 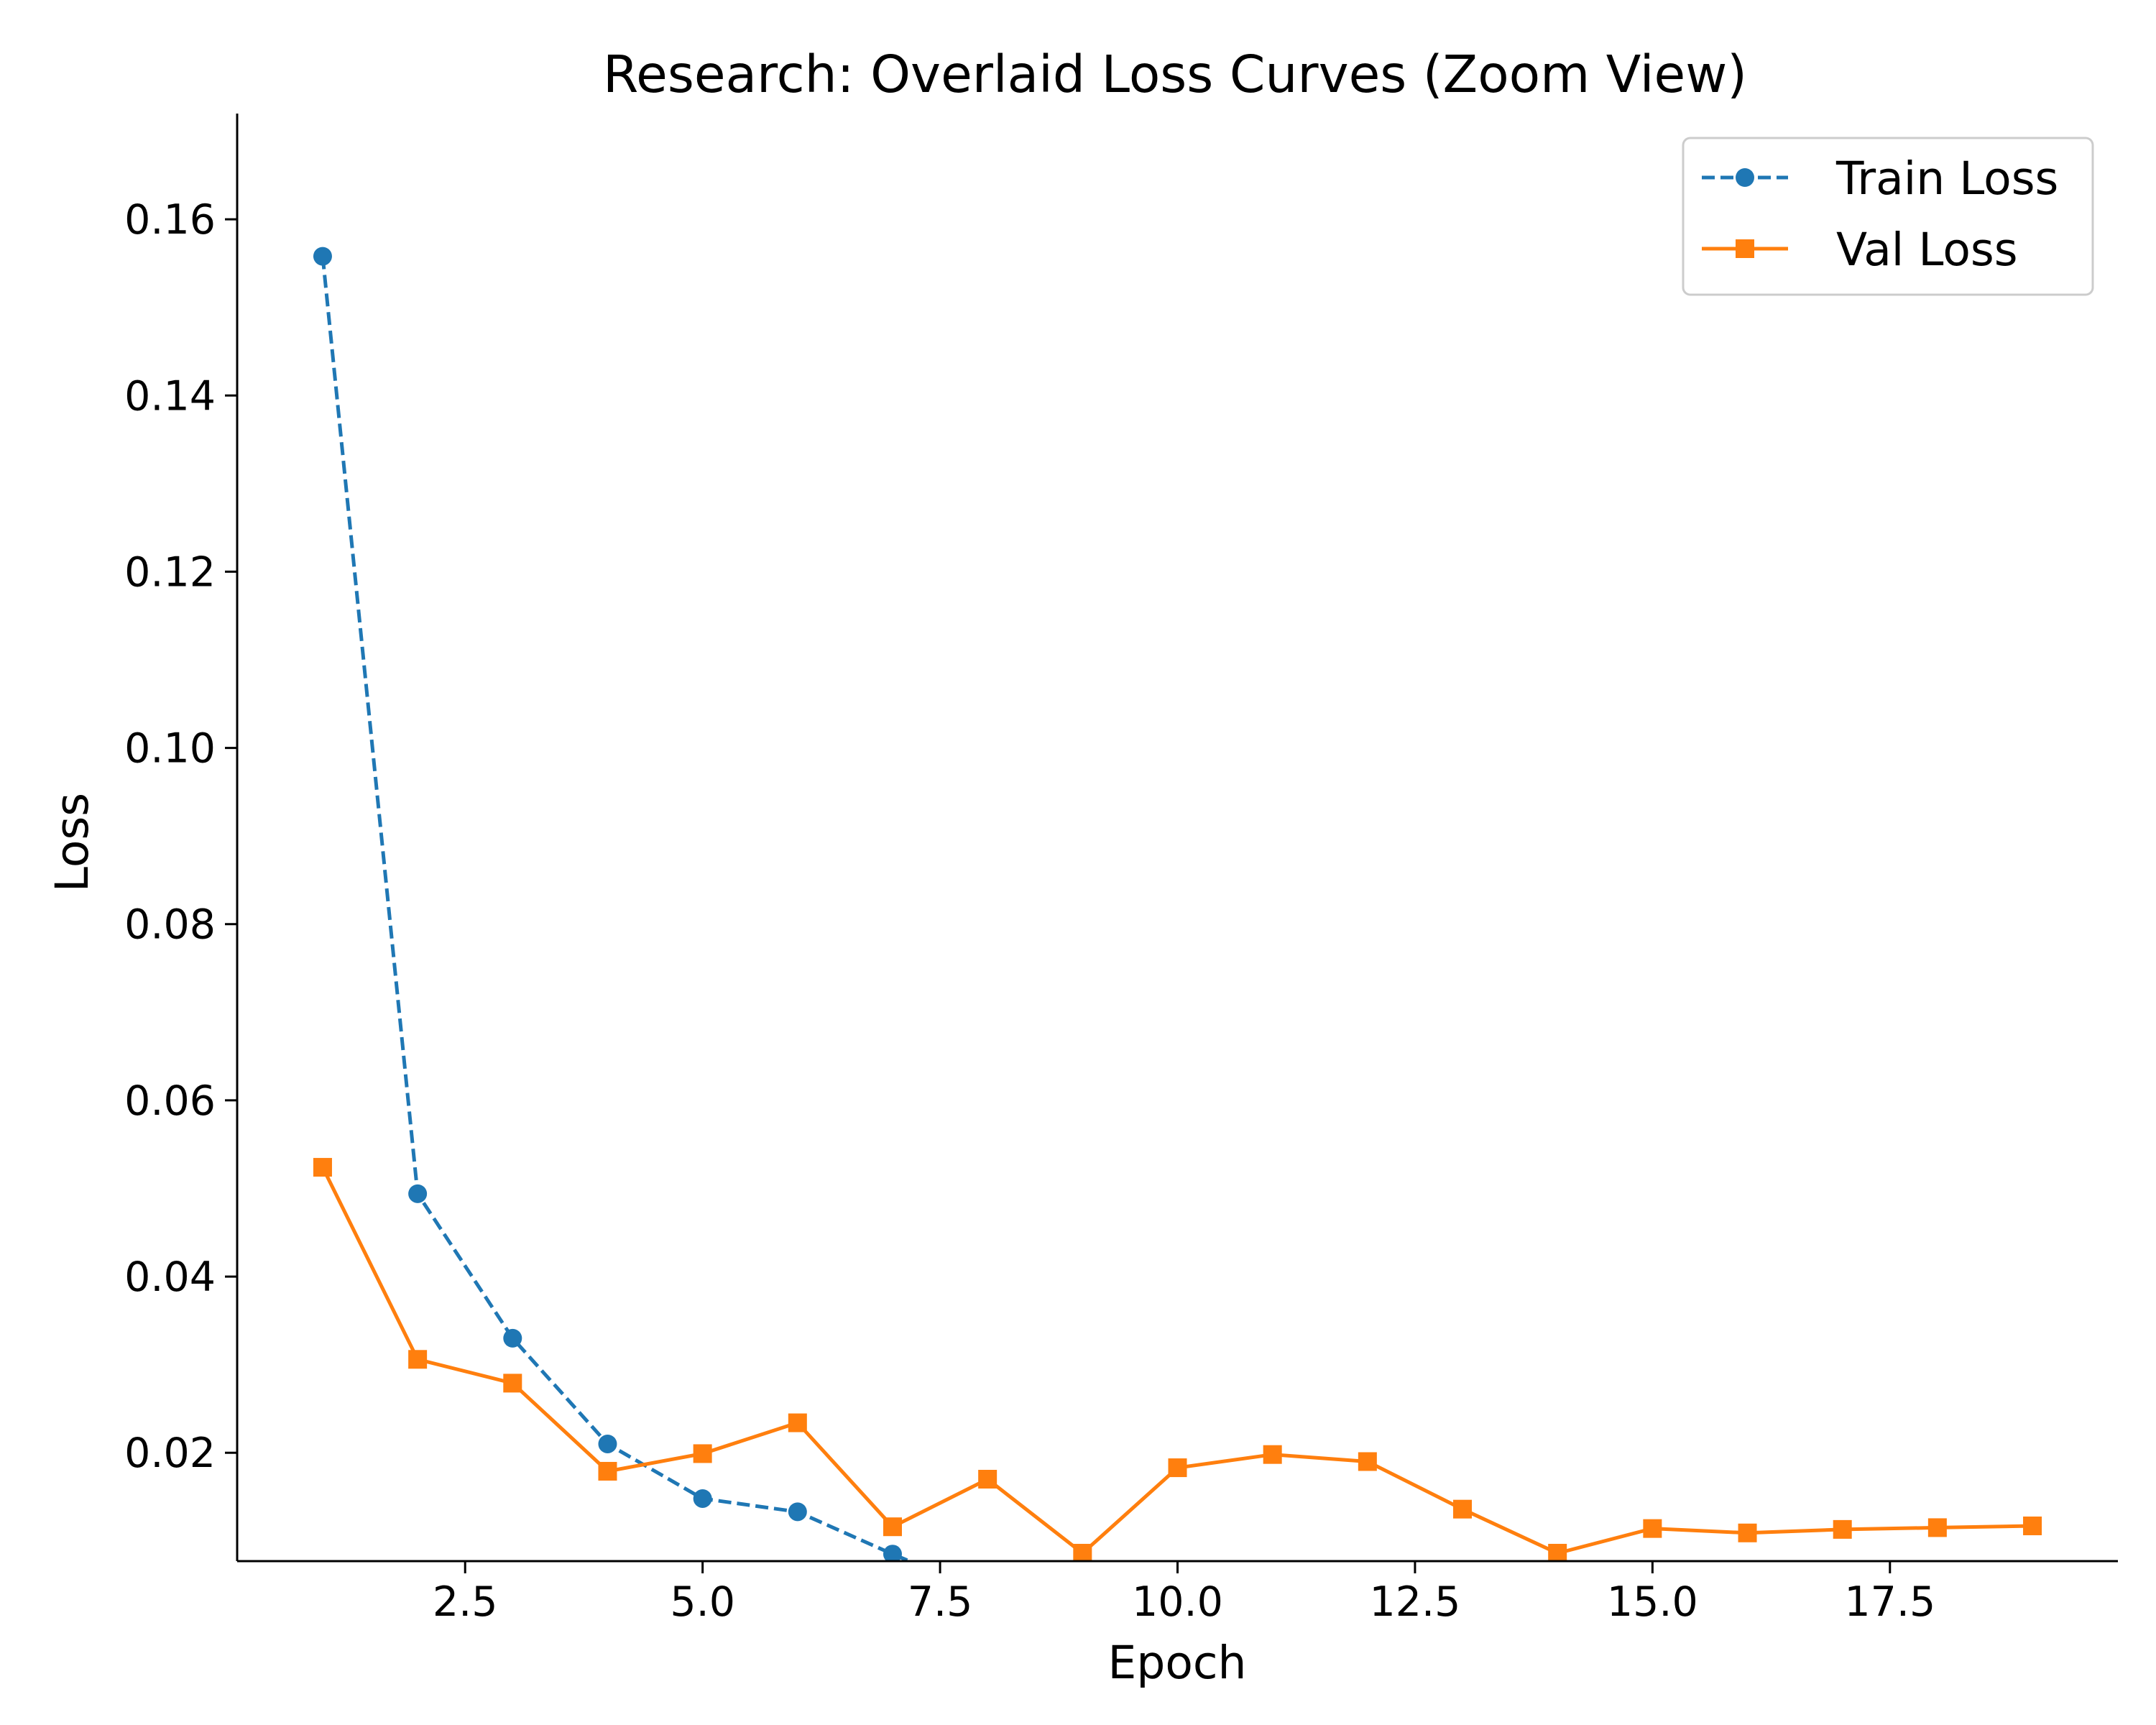 What do you see at coordinates (72, 842) in the screenshot?
I see `y-axis-label: Loss` at bounding box center [72, 842].